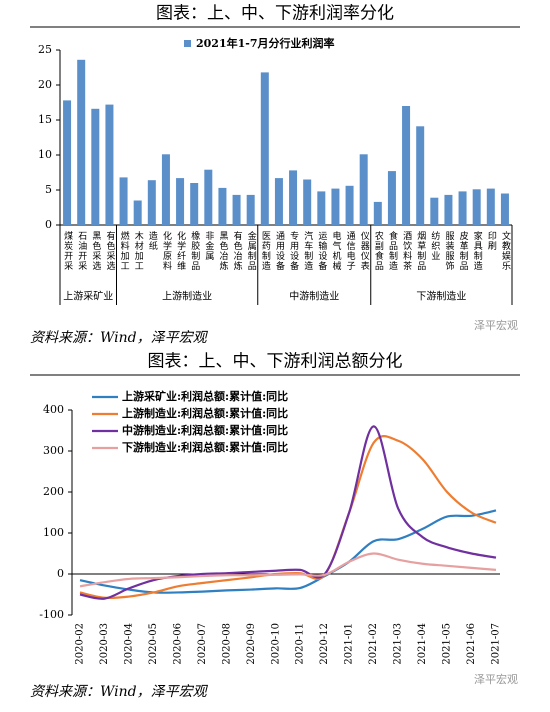 The width and height of the screenshot is (550, 712). Describe the element at coordinates (463, 250) in the screenshot. I see `x-tick-label: 皮革制品` at that location.